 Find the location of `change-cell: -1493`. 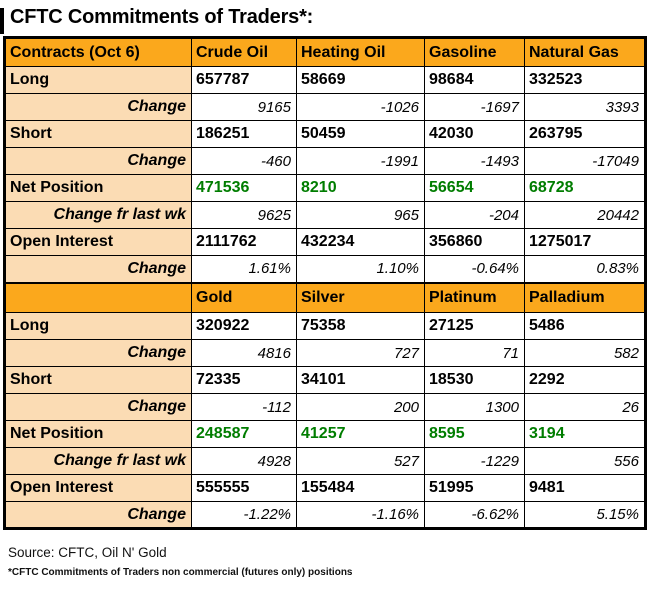

change-cell: -1493 is located at coordinates (474, 161).